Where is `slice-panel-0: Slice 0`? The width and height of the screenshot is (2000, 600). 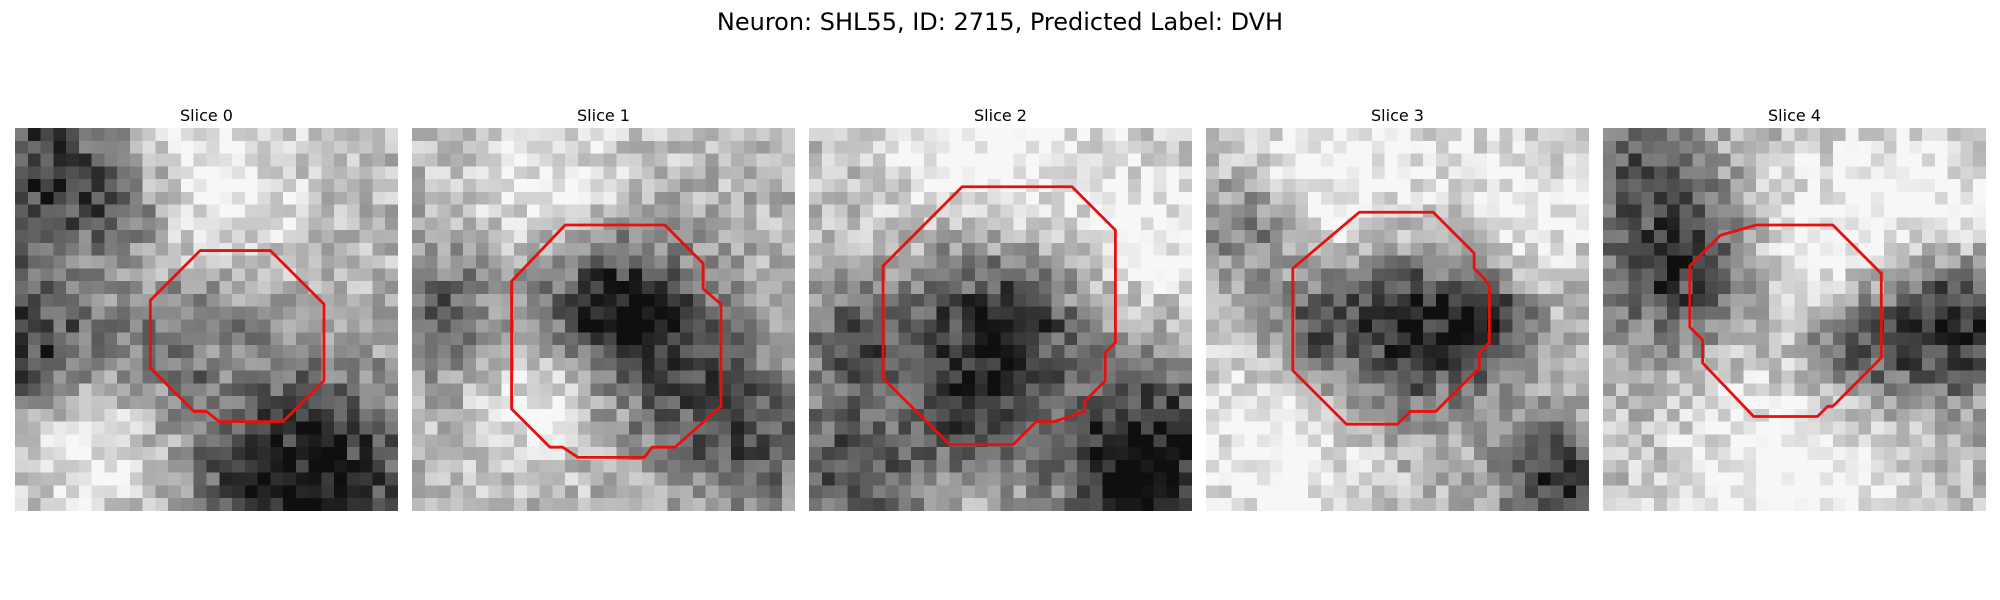
slice-panel-0: Slice 0 is located at coordinates (206, 308).